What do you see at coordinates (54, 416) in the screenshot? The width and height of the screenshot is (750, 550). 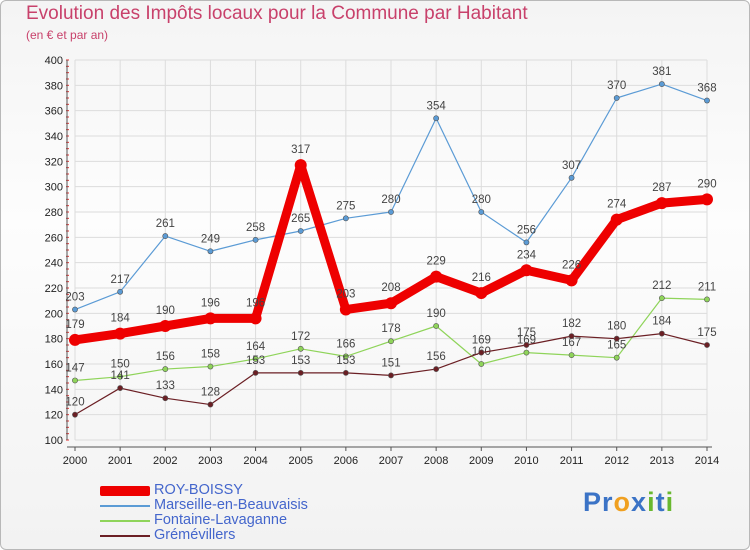 I see `y-tick-label: 120` at bounding box center [54, 416].